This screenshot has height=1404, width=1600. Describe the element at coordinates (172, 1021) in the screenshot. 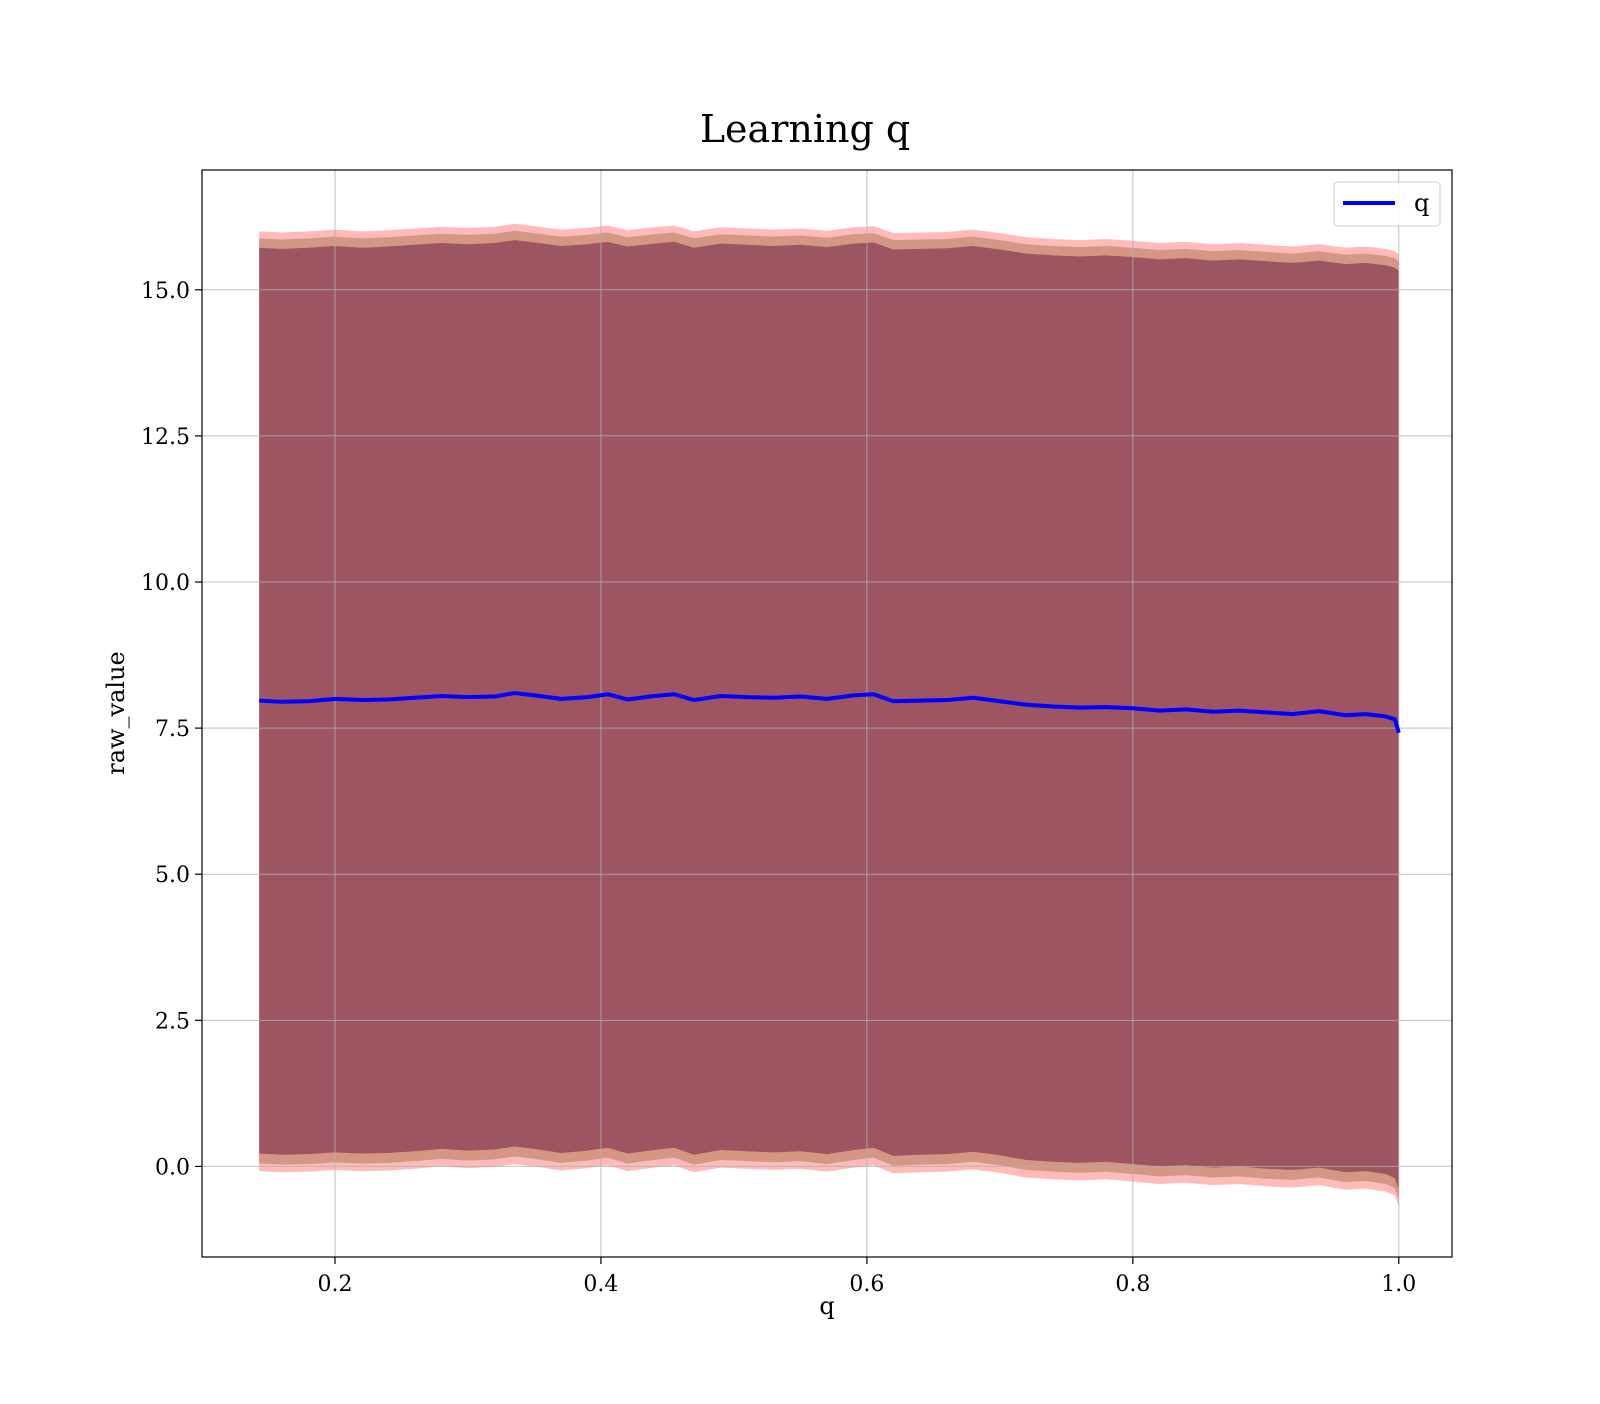

I see `y-tick-label: 2.5` at that location.